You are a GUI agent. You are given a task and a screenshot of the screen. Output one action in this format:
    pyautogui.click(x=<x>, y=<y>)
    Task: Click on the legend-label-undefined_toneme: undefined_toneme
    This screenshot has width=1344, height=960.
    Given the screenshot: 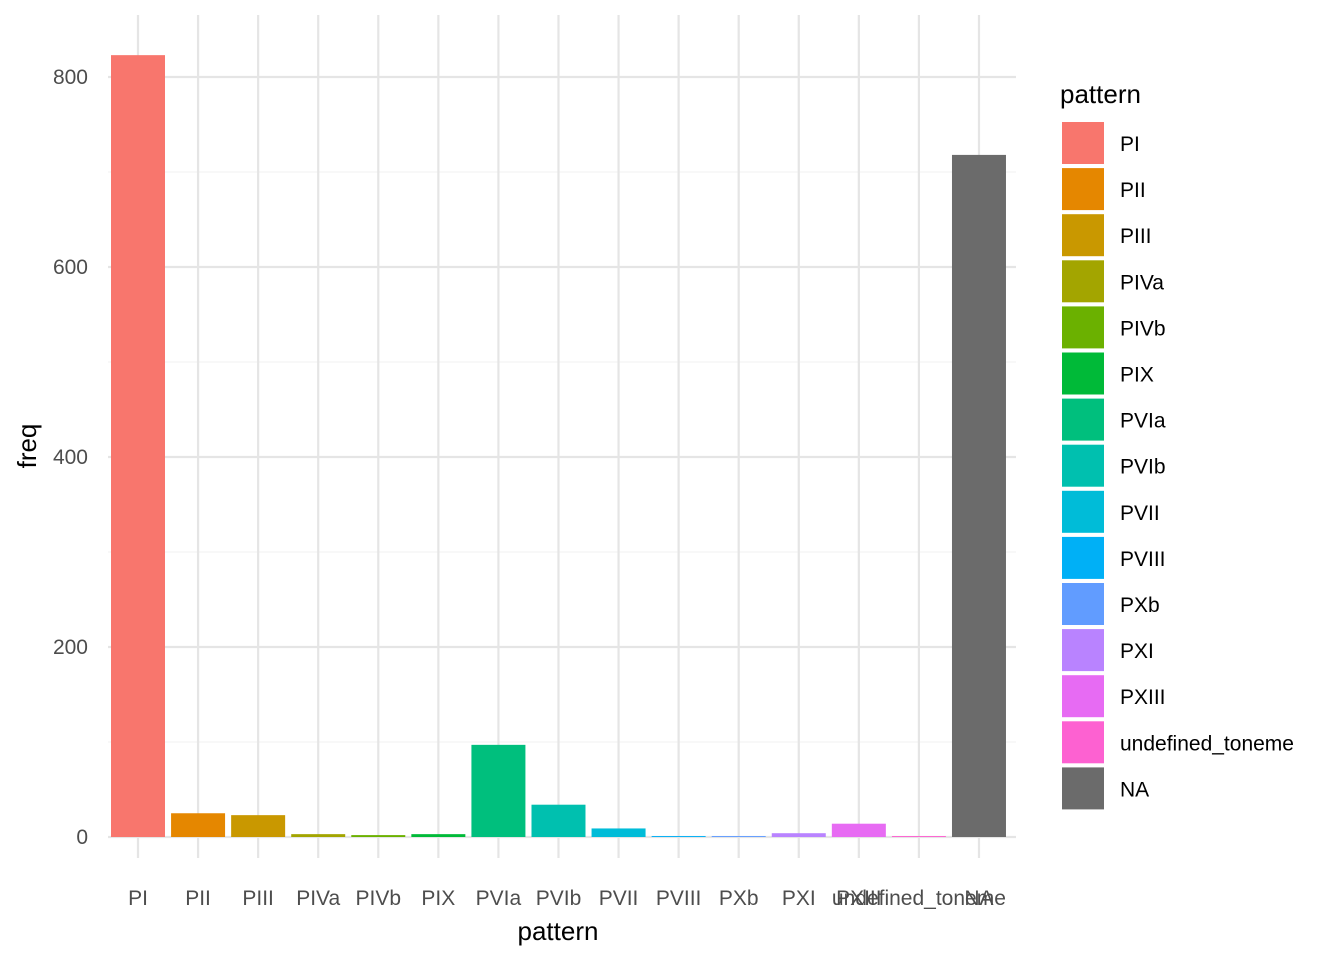 What is the action you would take?
    pyautogui.click(x=1207, y=743)
    